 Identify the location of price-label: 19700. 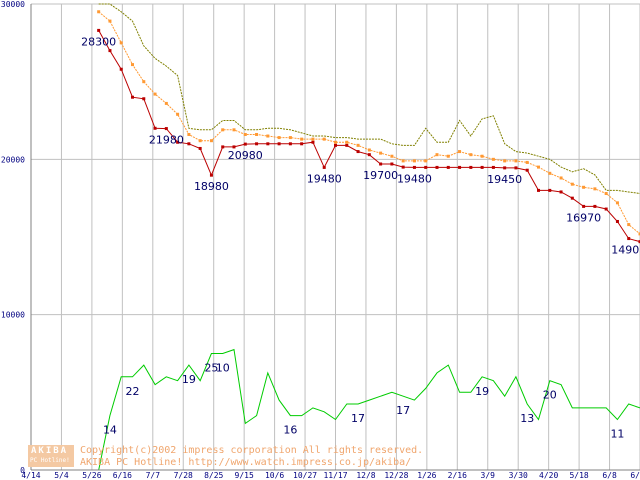
(380, 175).